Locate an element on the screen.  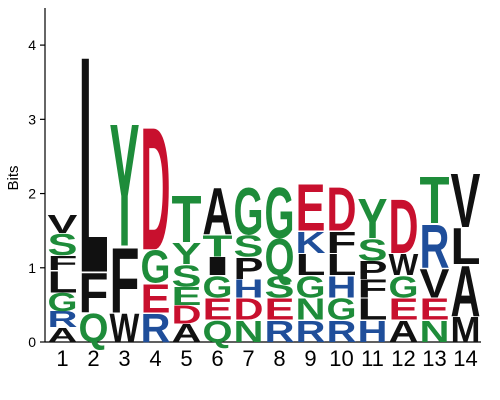
y-tick-label: 0 is located at coordinates (32, 342).